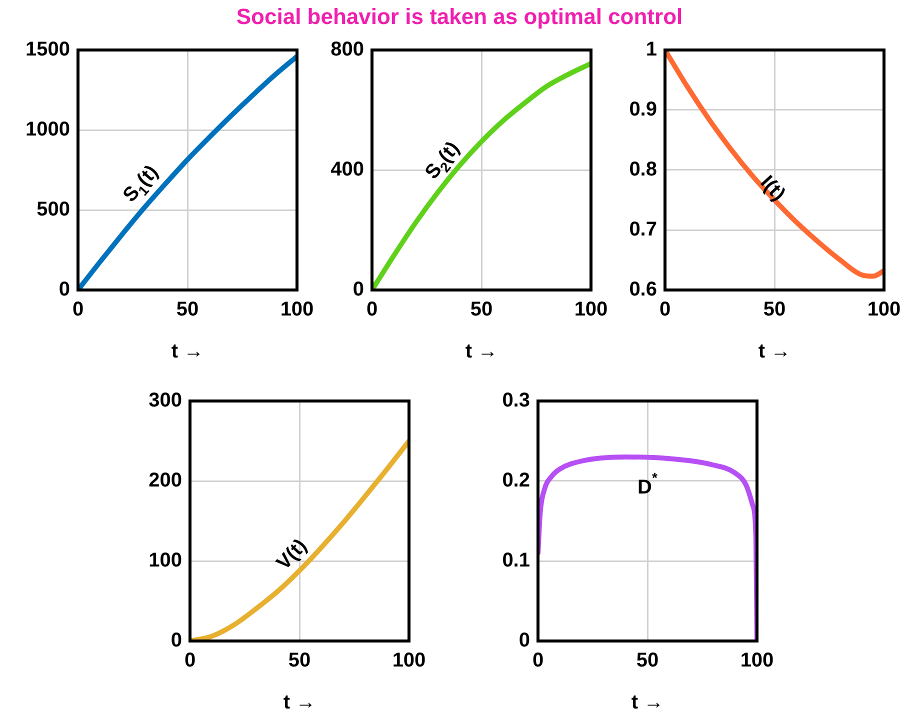 This screenshot has width=919, height=712. Describe the element at coordinates (48, 49) in the screenshot. I see `y-tick-label: 1500` at that location.